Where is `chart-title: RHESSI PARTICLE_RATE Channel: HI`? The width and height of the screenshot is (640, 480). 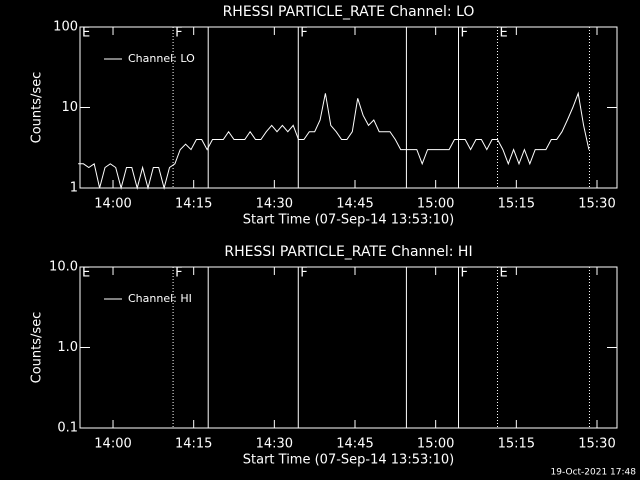 chart-title: RHESSI PARTICLE_RATE Channel: HI is located at coordinates (348, 252).